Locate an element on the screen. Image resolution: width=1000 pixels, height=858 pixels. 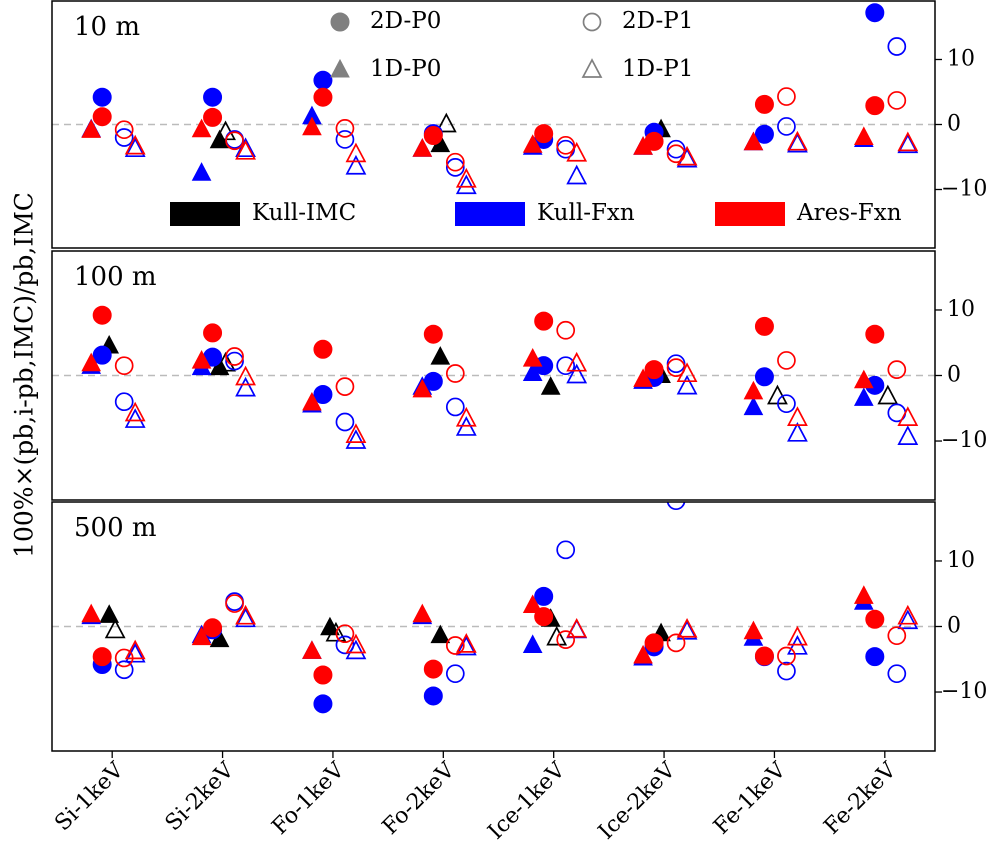
panel-title: 10 m is located at coordinates (107, 27).